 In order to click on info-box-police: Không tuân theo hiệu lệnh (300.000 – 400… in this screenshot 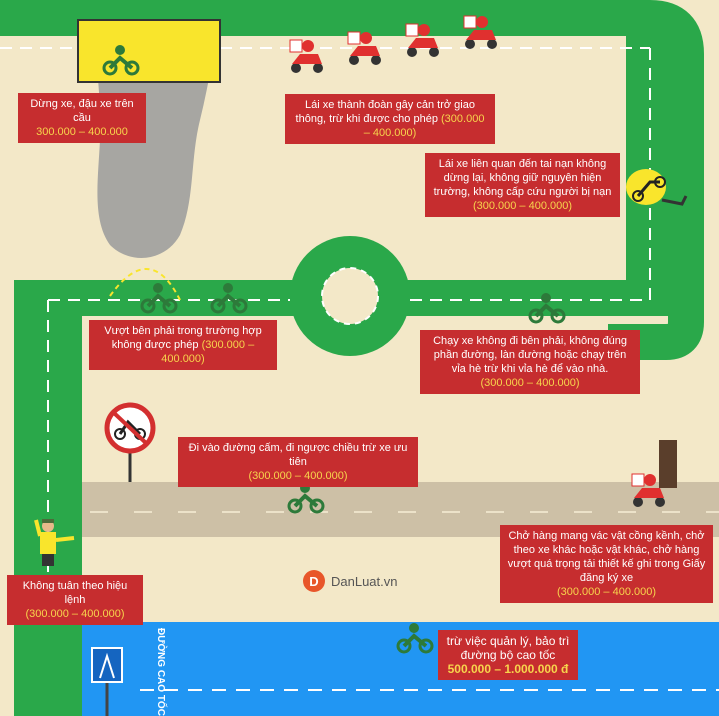, I will do `click(75, 600)`.